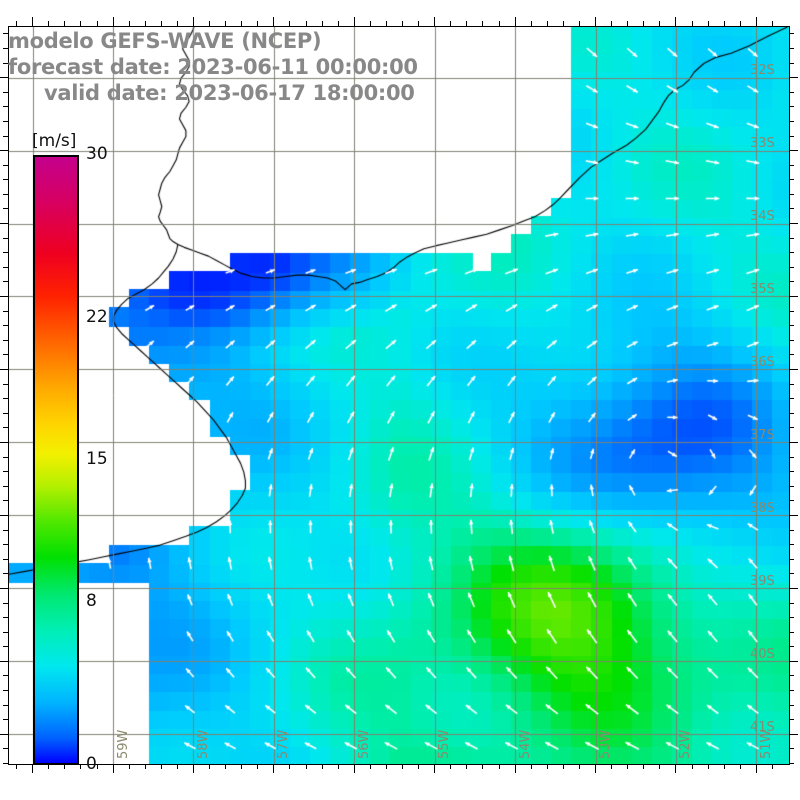 This screenshot has height=800, width=800. Describe the element at coordinates (605, 744) in the screenshot. I see `lon-label-53w: 53W` at that location.